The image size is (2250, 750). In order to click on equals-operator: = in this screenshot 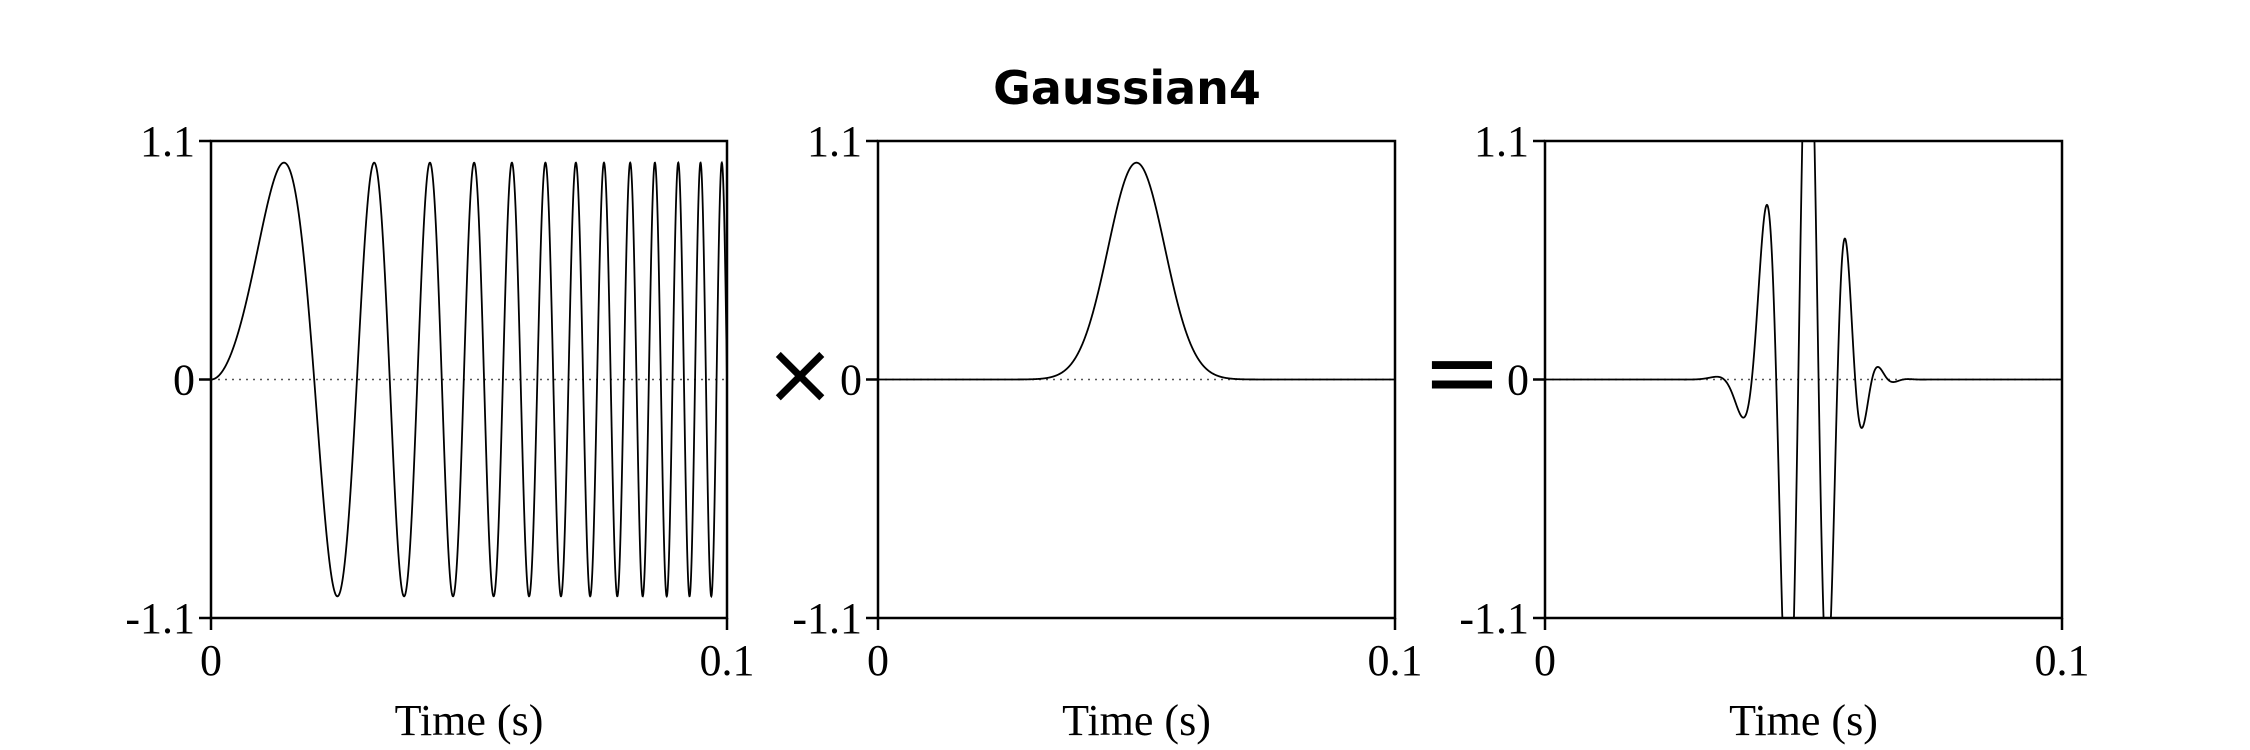, I will do `click(1462, 372)`.